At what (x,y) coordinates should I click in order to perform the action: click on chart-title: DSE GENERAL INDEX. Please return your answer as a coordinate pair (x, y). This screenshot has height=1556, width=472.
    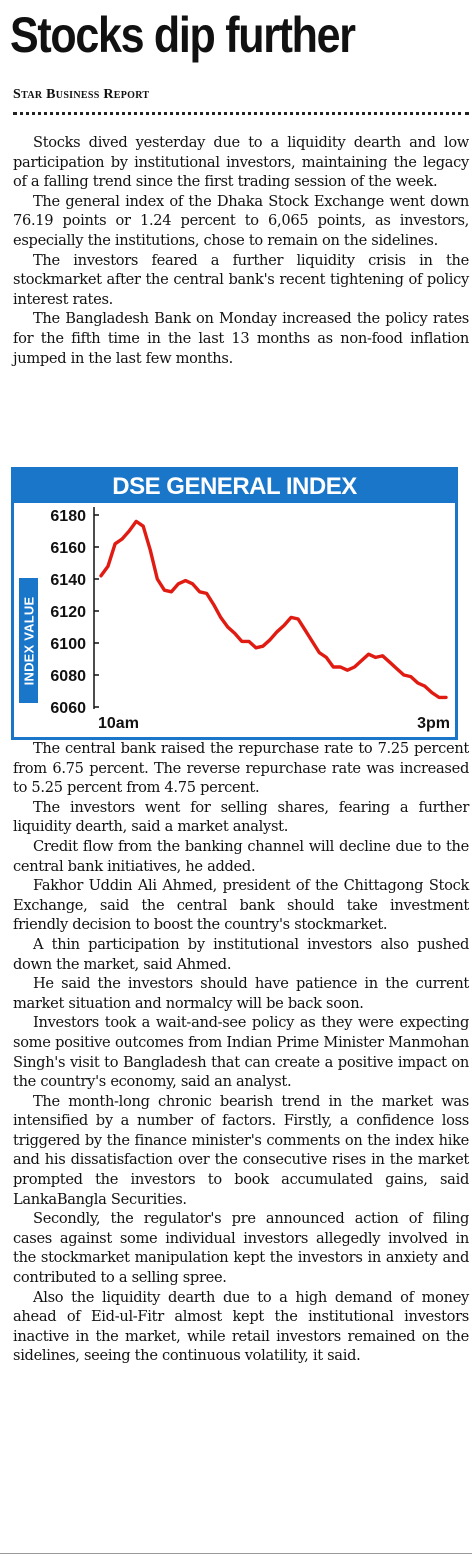
    Looking at the image, I should click on (234, 486).